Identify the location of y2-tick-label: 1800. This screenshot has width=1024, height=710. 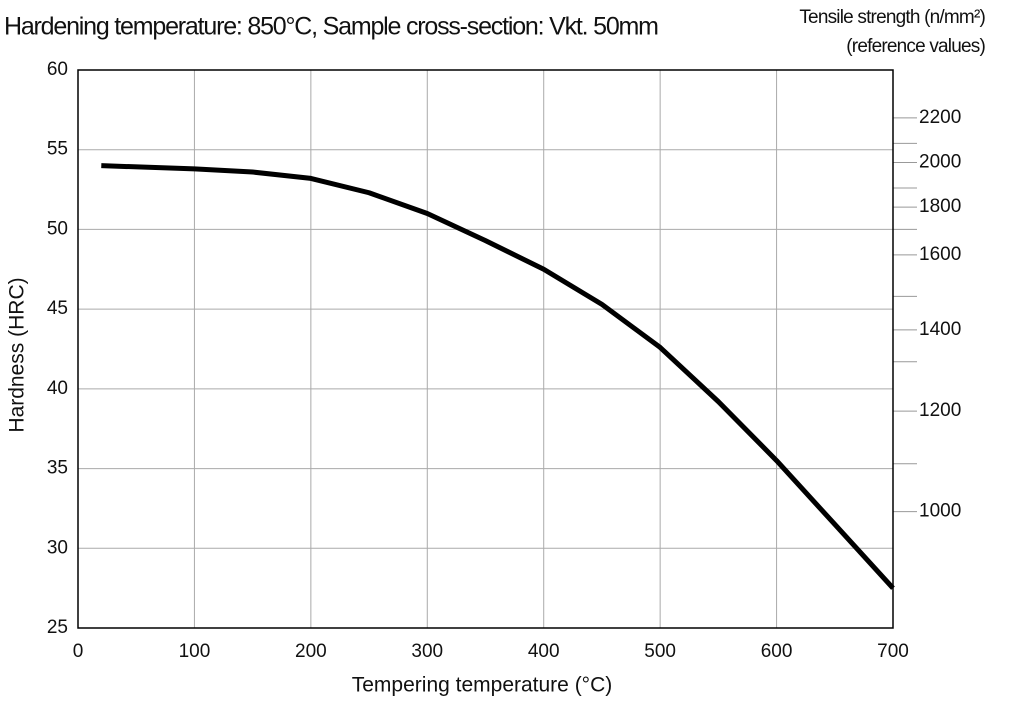
(940, 206).